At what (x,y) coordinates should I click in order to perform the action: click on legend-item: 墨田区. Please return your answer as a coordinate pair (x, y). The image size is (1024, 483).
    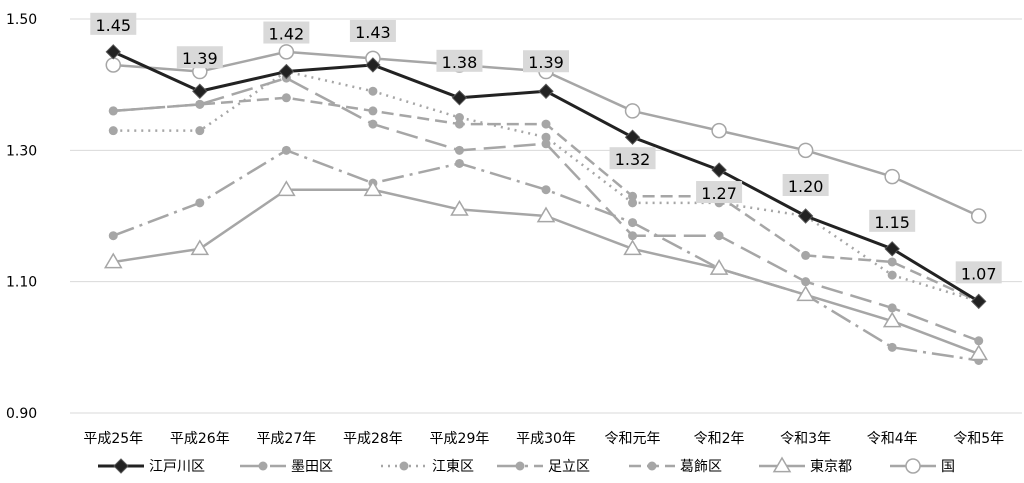
    Looking at the image, I should click on (286, 467).